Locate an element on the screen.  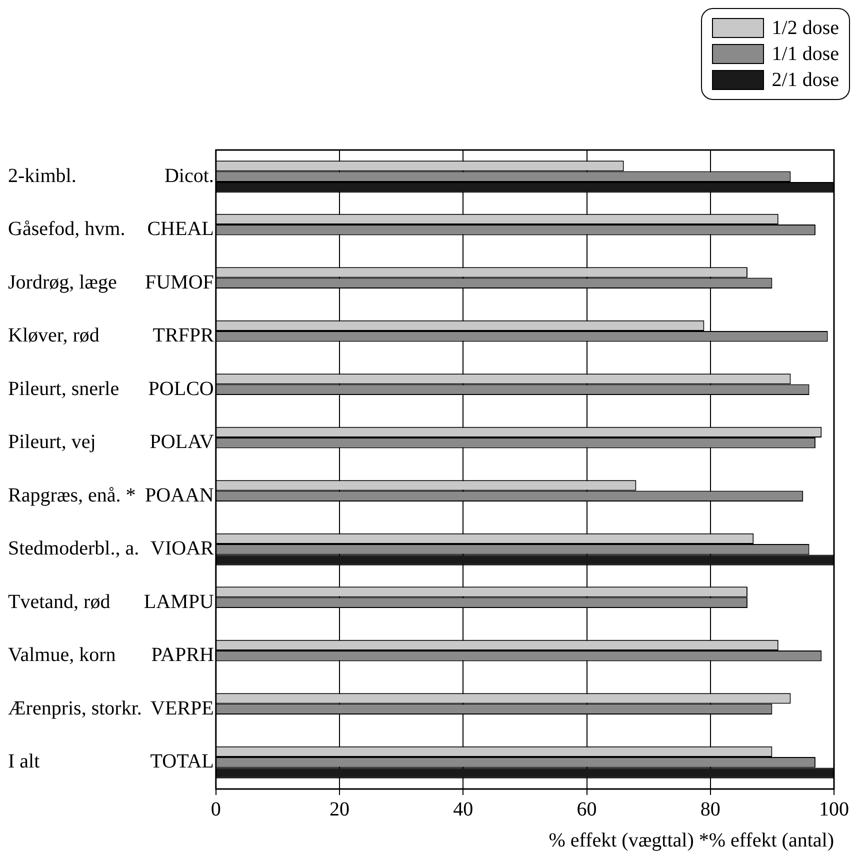
y-tick-label: TOTAL is located at coordinates (182, 761).